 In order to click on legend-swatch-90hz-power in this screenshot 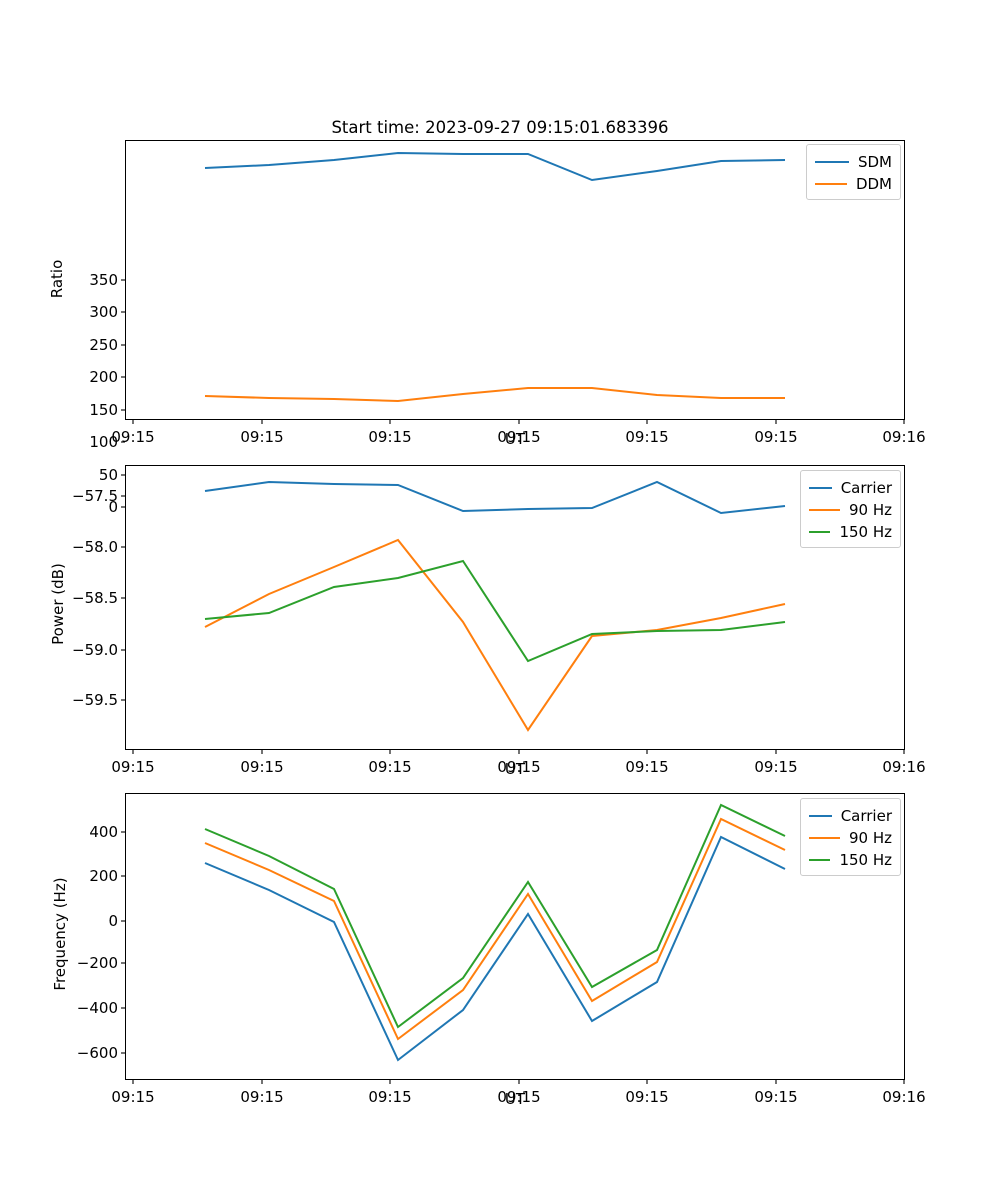, I will do `click(824, 510)`.